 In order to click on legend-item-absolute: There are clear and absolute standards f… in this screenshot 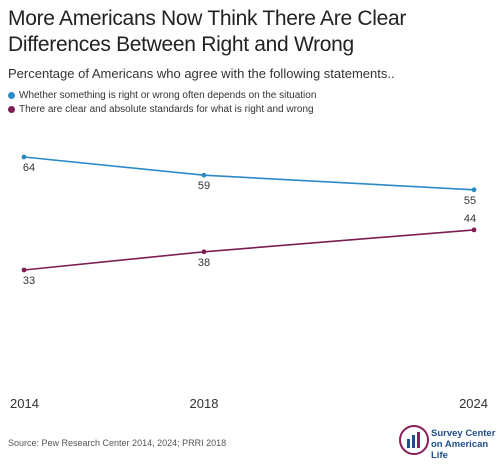, I will do `click(162, 109)`.